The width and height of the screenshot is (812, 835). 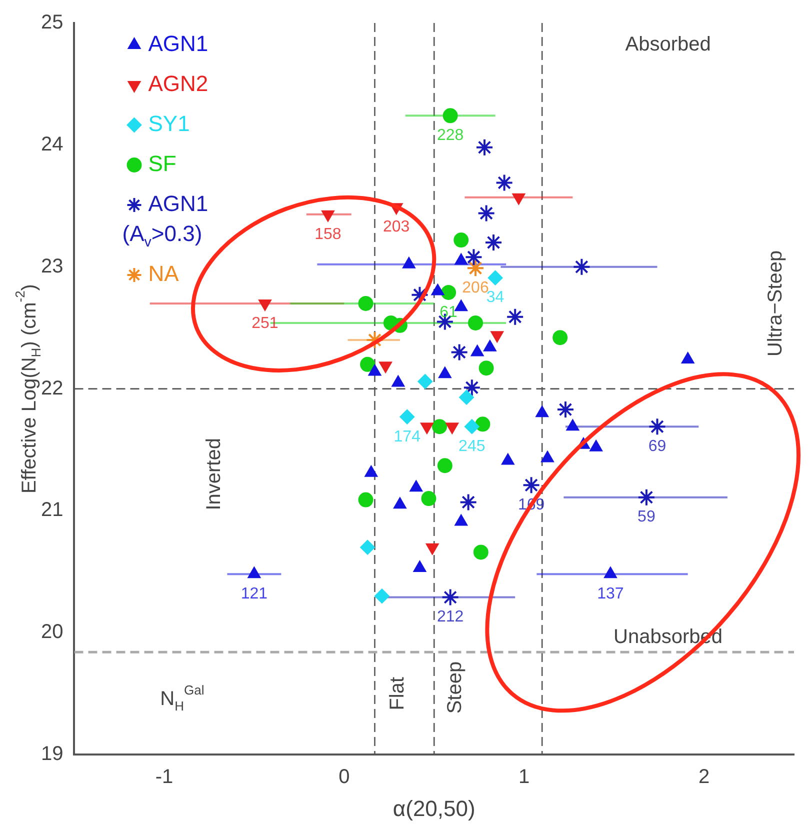 What do you see at coordinates (178, 43) in the screenshot?
I see `legend-label: AGN1` at bounding box center [178, 43].